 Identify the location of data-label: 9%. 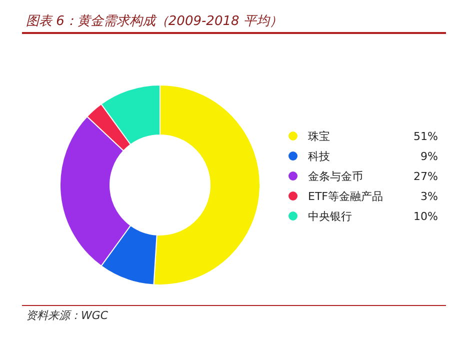
(429, 156).